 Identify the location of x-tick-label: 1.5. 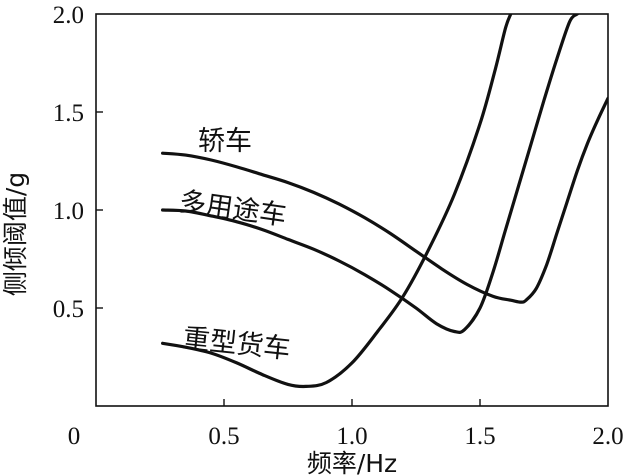
(479, 436).